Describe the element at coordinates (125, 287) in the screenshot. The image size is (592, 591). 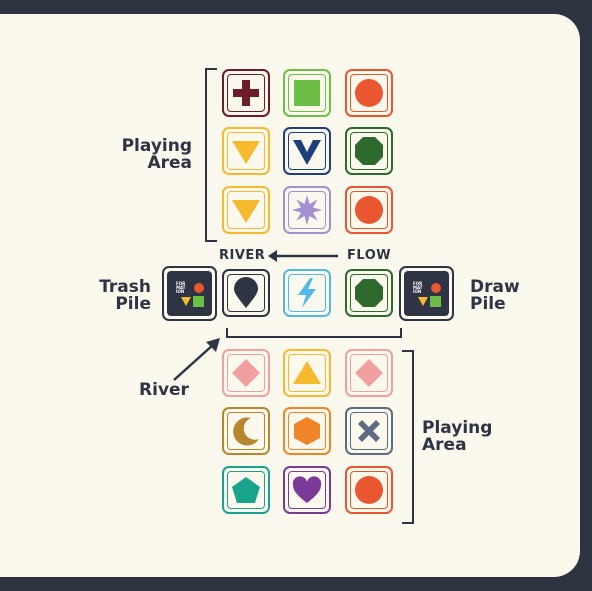
I see `trash-pile-label-line1: Trash` at that location.